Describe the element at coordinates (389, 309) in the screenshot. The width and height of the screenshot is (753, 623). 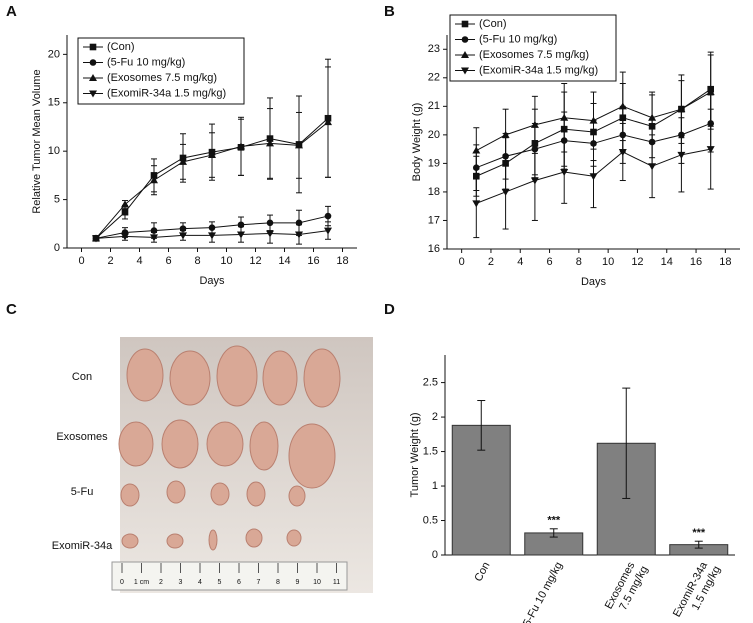
I see `panel-label: D` at that location.